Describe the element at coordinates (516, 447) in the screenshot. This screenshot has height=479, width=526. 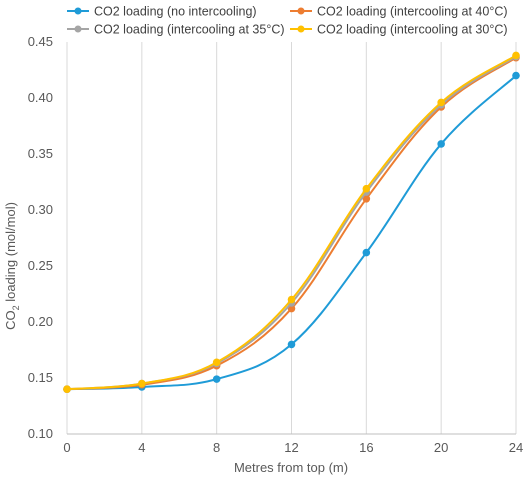
I see `x-tick-label-6: 24` at that location.